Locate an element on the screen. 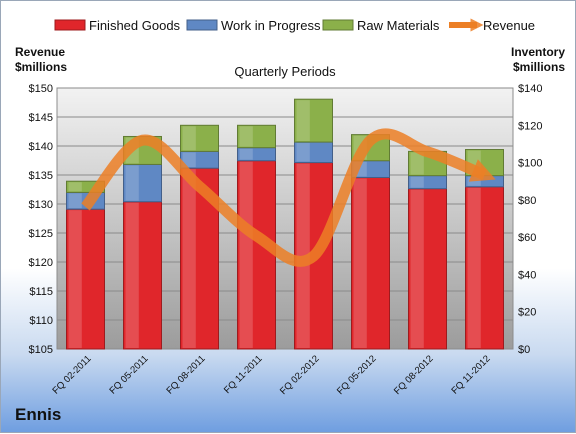 Image resolution: width=576 pixels, height=434 pixels. legend-swatch-finished-goods is located at coordinates (70, 25).